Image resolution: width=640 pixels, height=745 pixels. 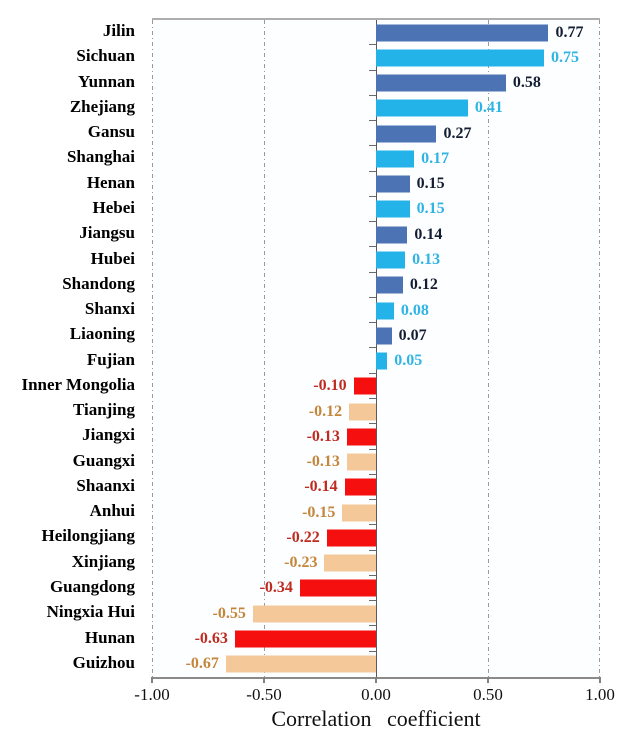 What do you see at coordinates (412, 335) in the screenshot?
I see `value-label: 0.07` at bounding box center [412, 335].